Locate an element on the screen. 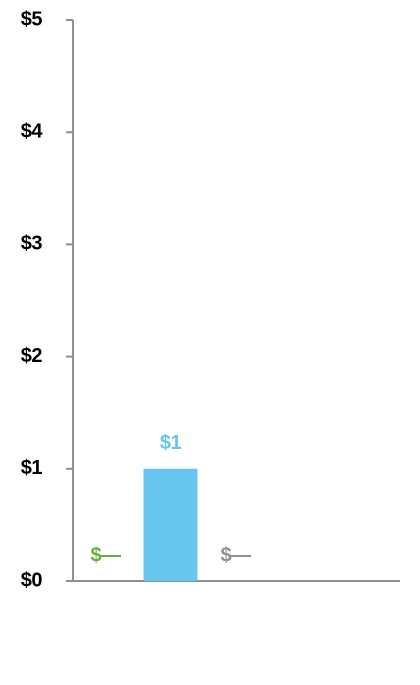 This screenshot has height=685, width=420. y-tick-label: $4 is located at coordinates (32, 131).